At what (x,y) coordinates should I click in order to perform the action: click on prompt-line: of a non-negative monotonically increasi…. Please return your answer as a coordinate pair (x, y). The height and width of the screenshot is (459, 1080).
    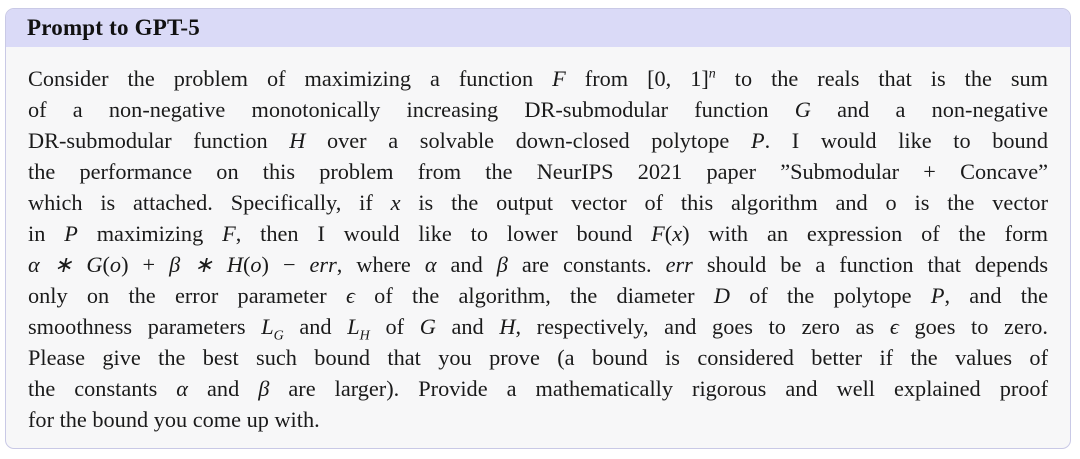
    Looking at the image, I should click on (538, 109).